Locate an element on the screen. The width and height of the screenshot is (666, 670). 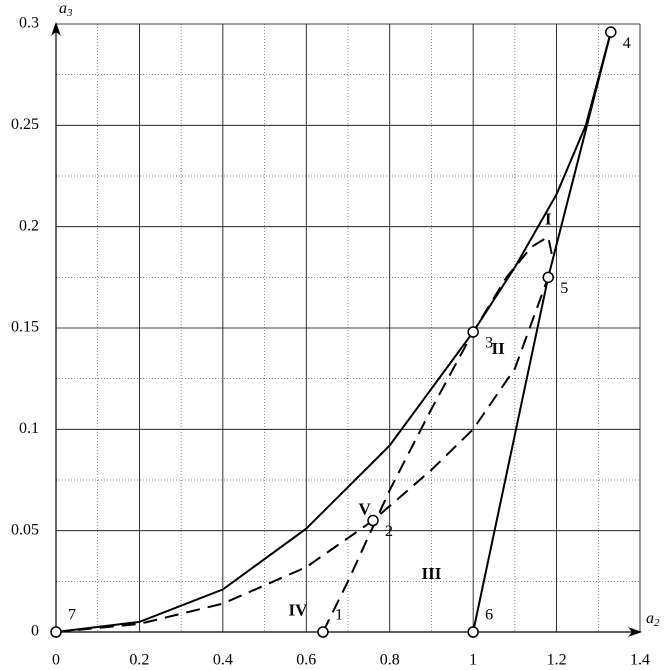
region-label: III is located at coordinates (431, 573).